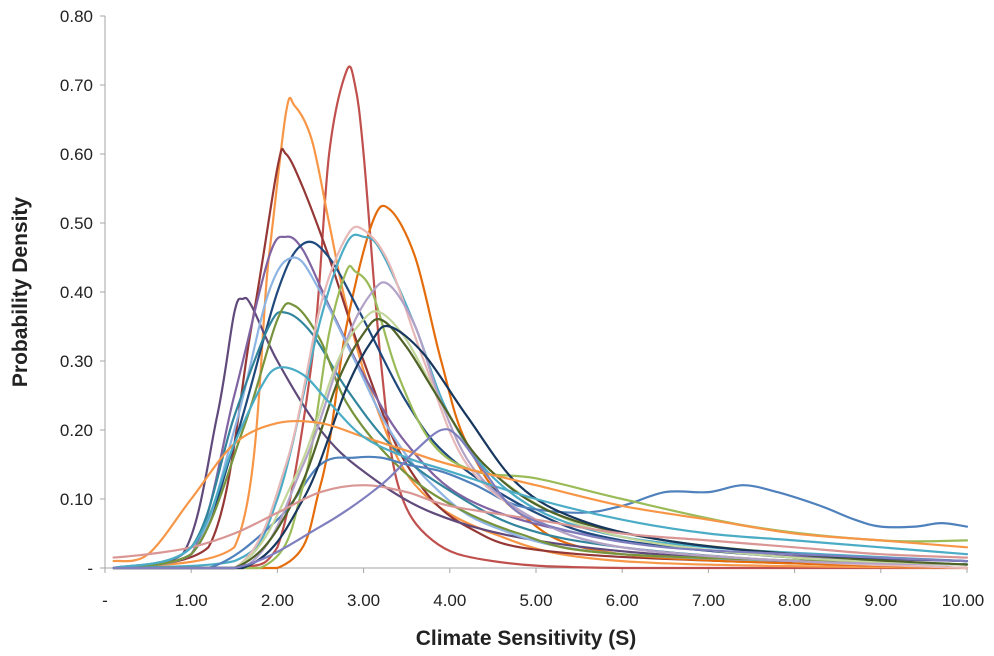  I want to click on y-axis-title: Probability Density, so click(20, 292).